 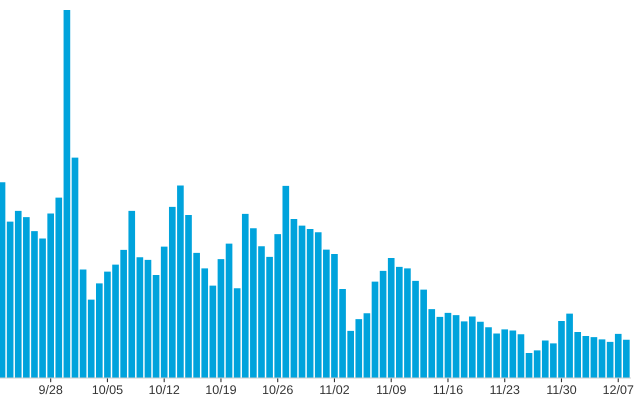 What do you see at coordinates (448, 389) in the screenshot?
I see `x-tick-label: 11/16` at bounding box center [448, 389].